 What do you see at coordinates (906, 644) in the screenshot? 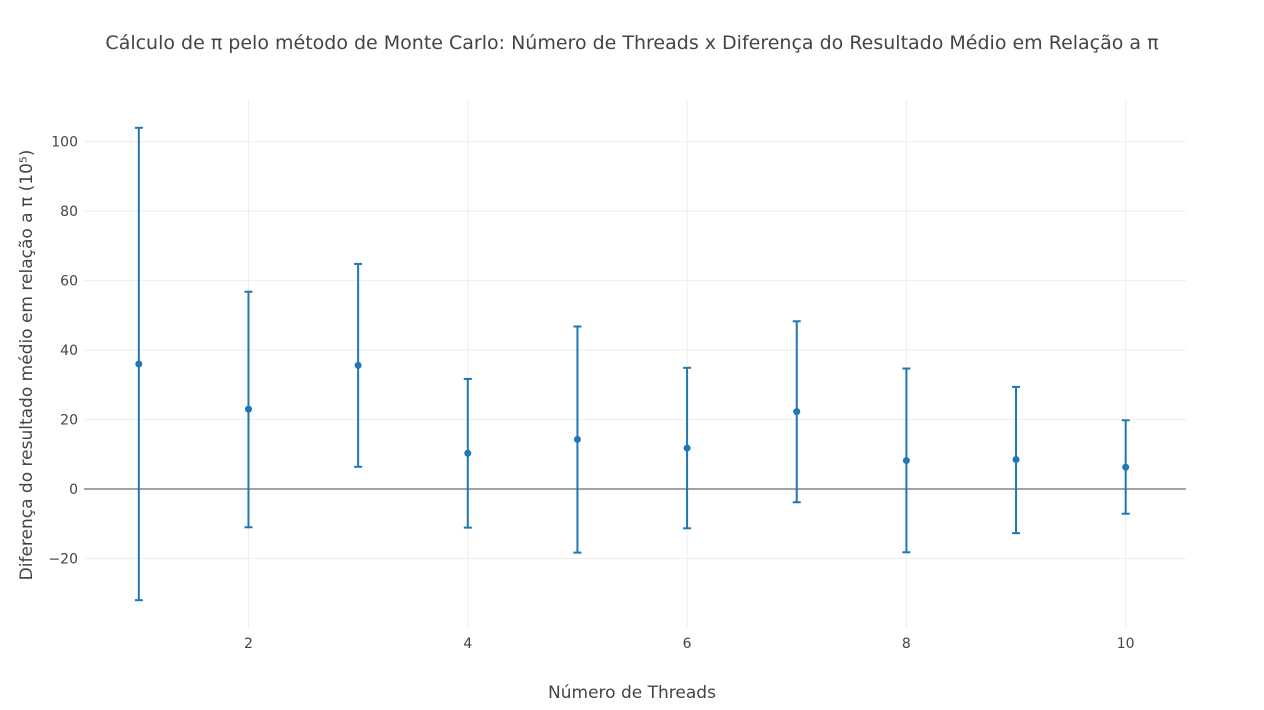
I see `x-tick-label: 8` at bounding box center [906, 644].